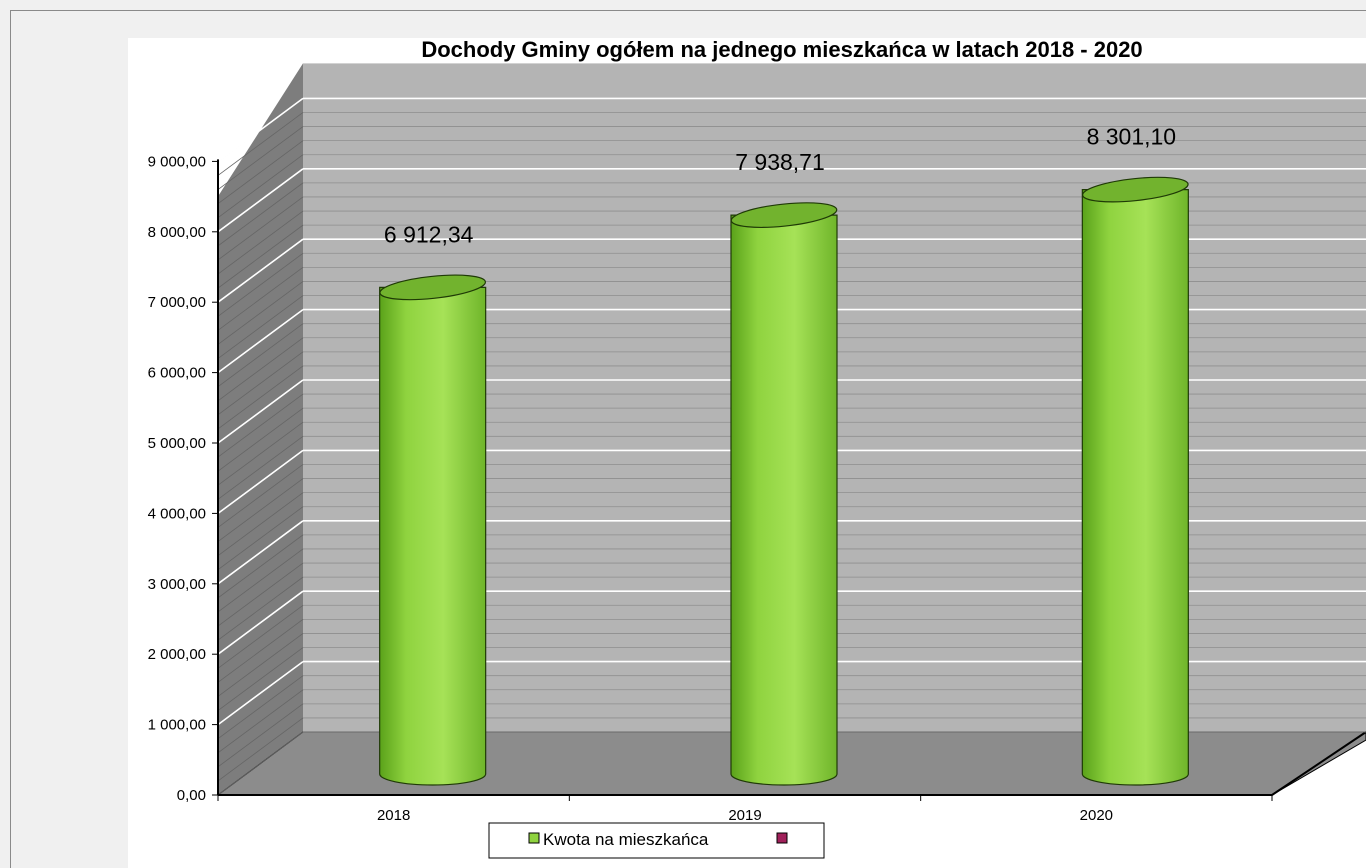 This screenshot has height=868, width=1366. Describe the element at coordinates (177, 584) in the screenshot. I see `y-tick-label: 3 000,00` at that location.